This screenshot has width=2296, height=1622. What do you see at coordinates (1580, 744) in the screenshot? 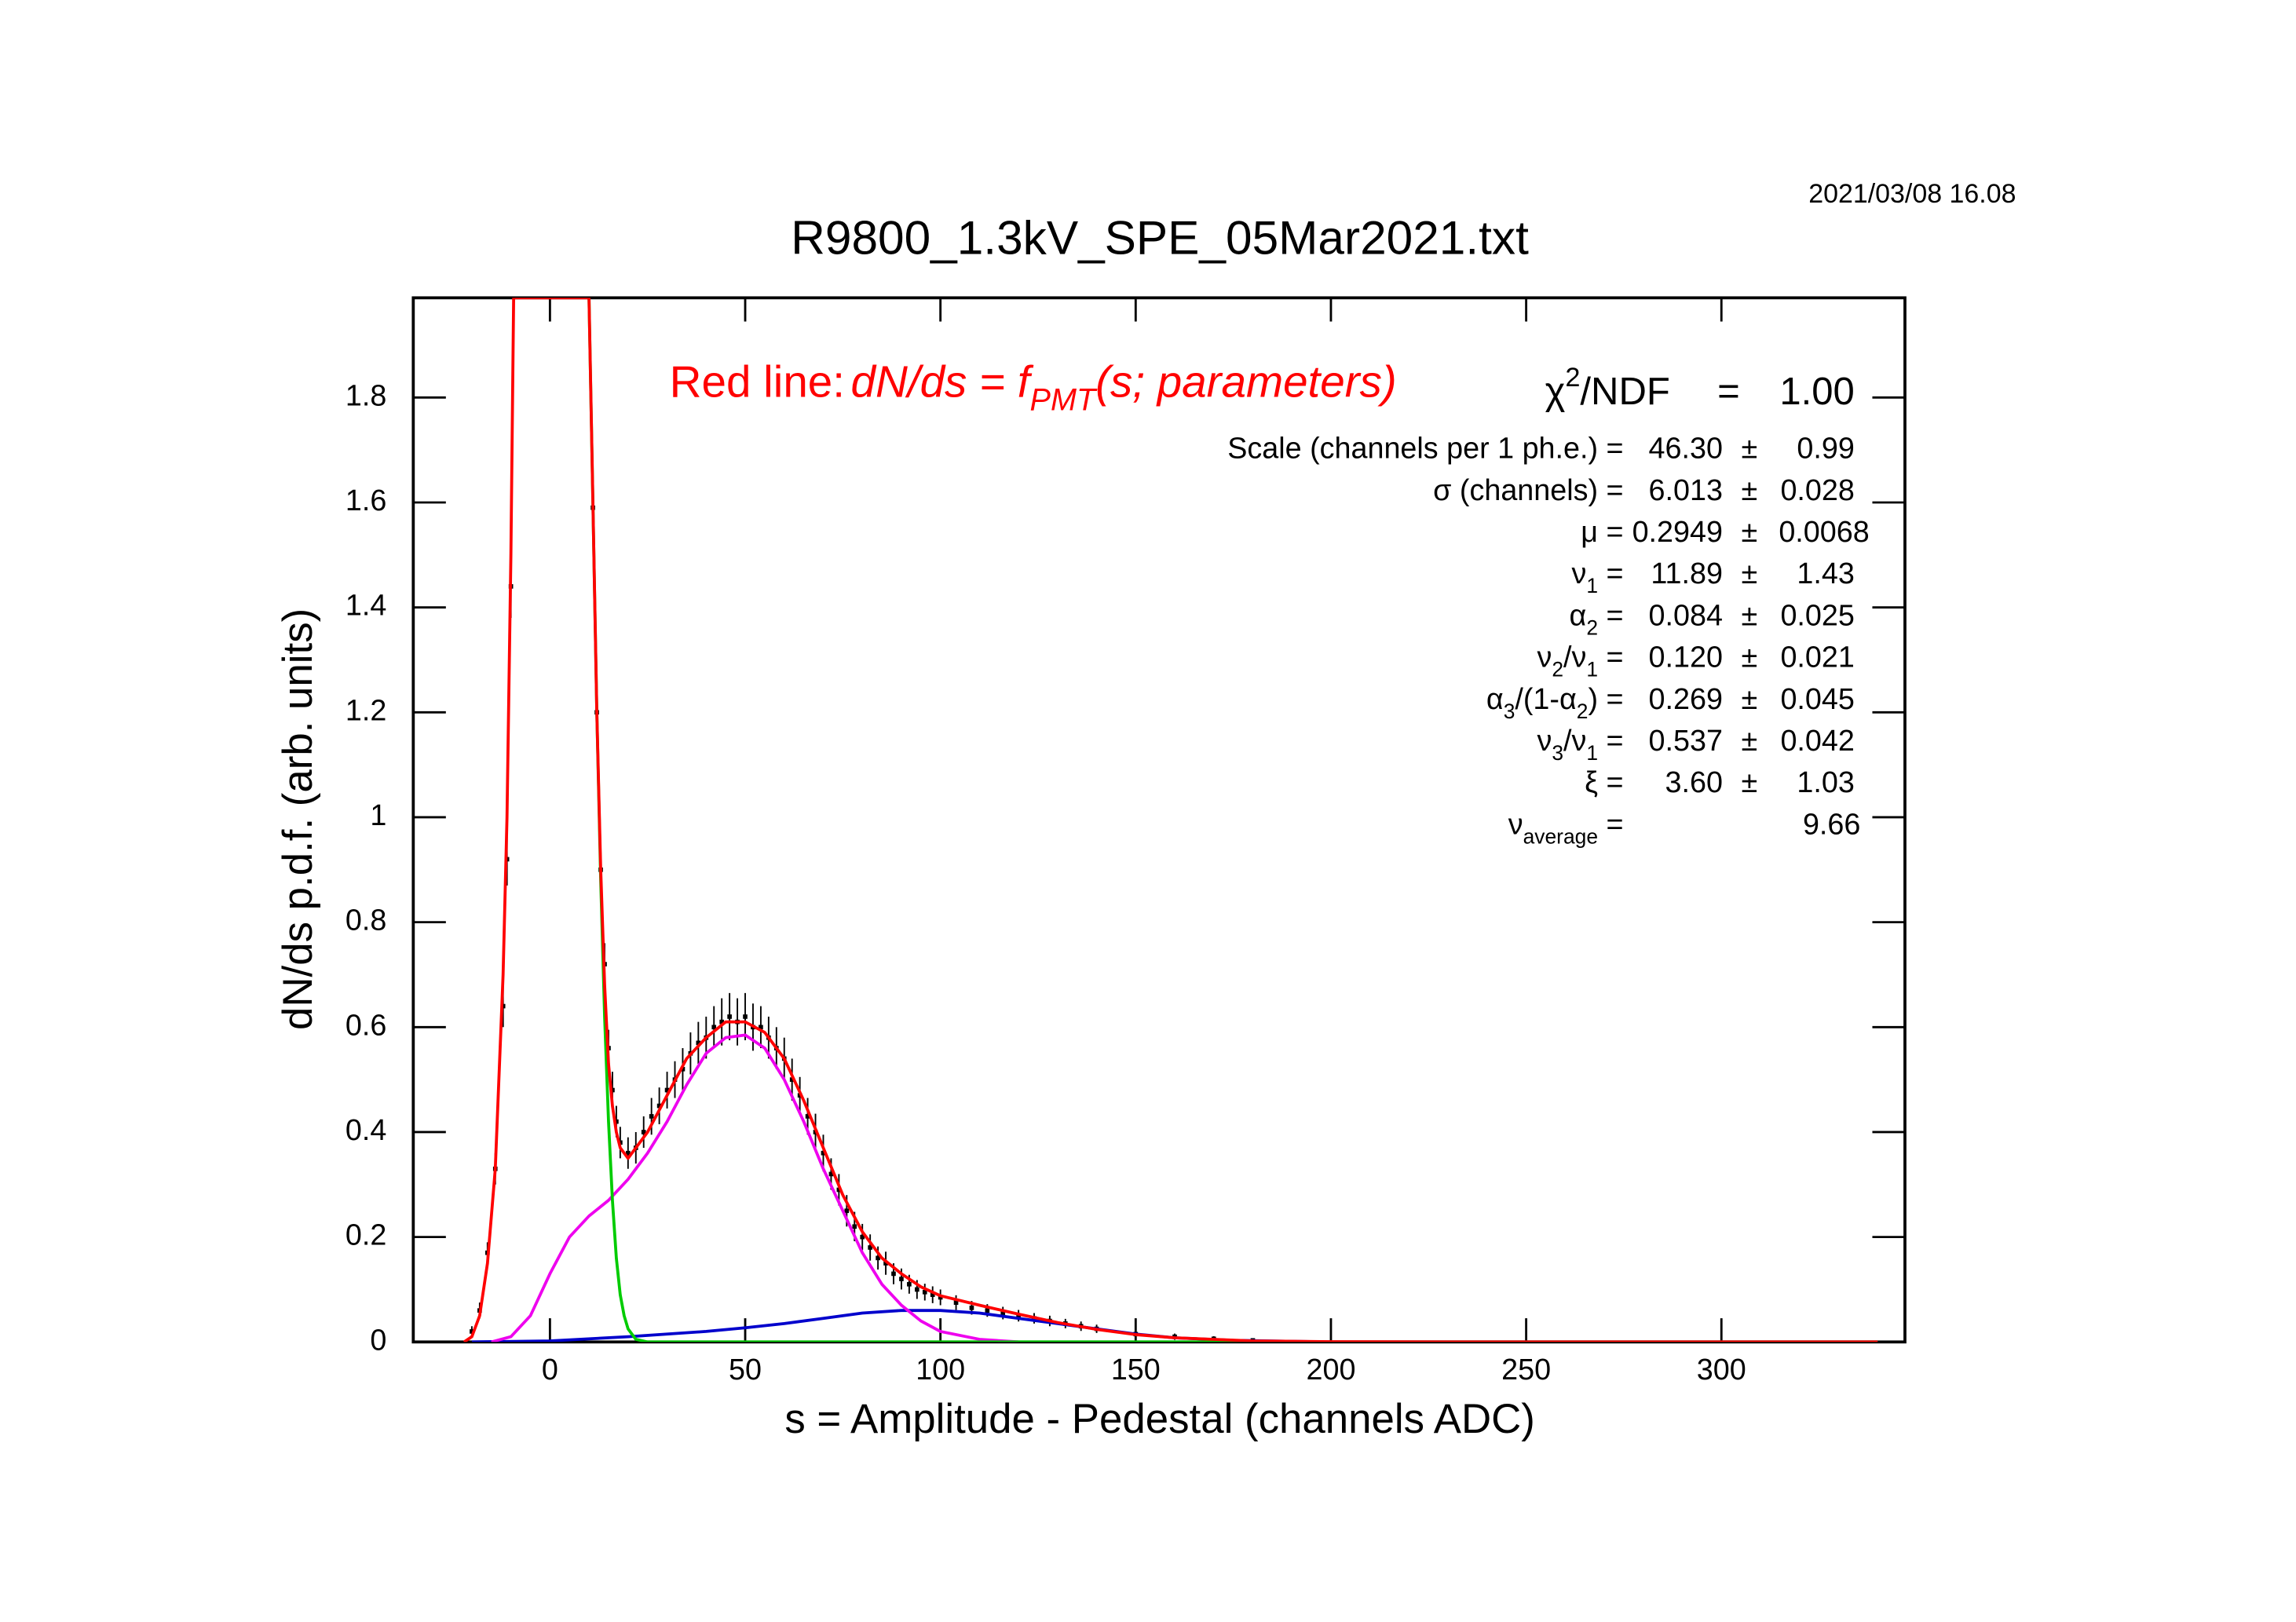
I see `param-name: ν3/ν1 =` at bounding box center [1580, 744].